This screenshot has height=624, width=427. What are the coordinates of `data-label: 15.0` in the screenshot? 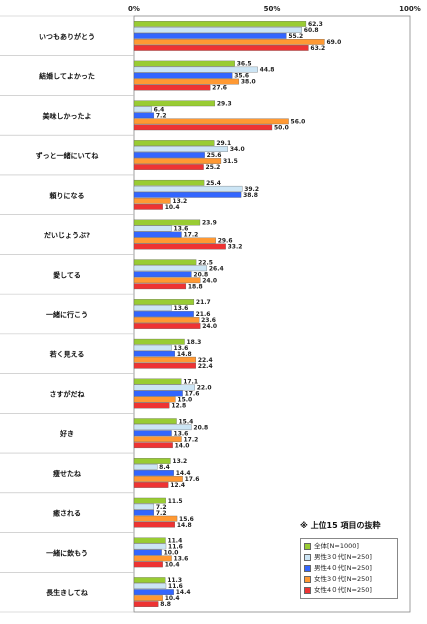 It's located at (184, 400).